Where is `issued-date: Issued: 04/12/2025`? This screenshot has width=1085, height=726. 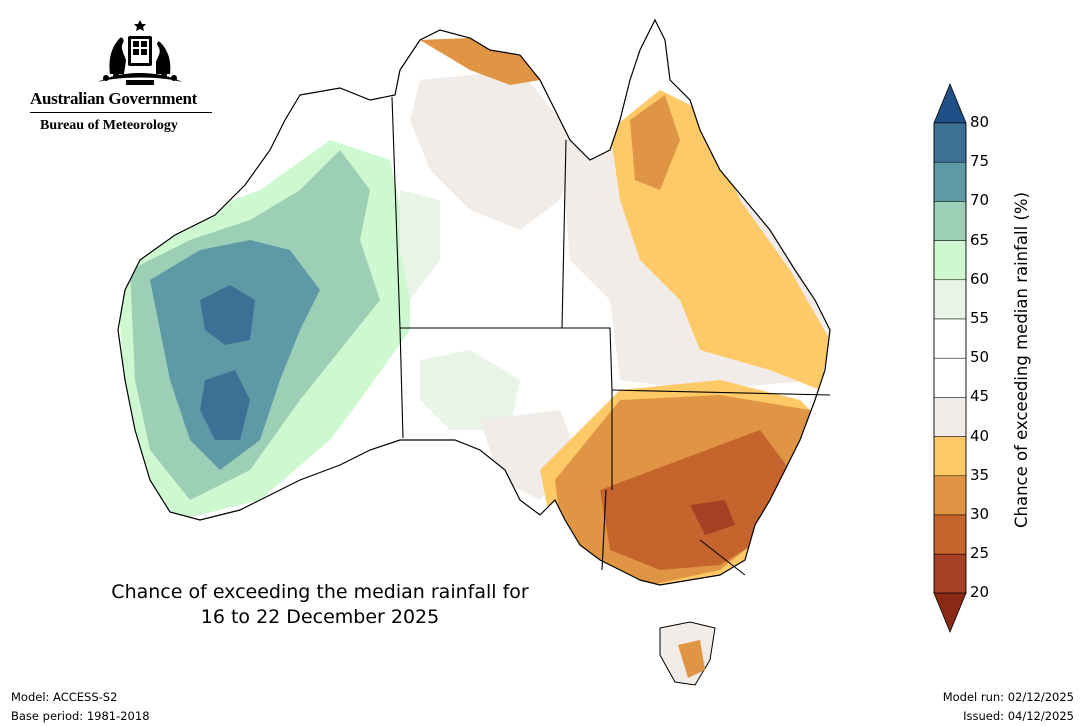
issued-date: Issued: 04/12/2025 is located at coordinates (1018, 716).